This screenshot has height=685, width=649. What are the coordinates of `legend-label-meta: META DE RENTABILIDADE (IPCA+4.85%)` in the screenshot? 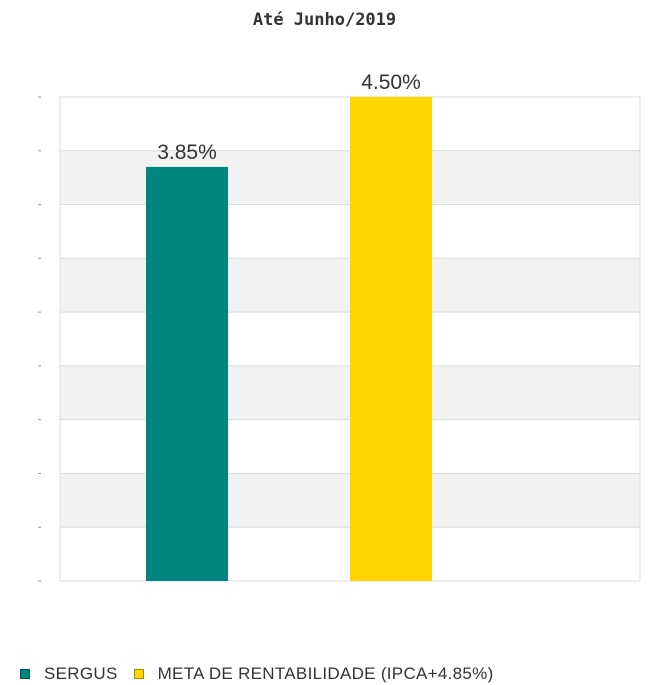 It's located at (325, 673).